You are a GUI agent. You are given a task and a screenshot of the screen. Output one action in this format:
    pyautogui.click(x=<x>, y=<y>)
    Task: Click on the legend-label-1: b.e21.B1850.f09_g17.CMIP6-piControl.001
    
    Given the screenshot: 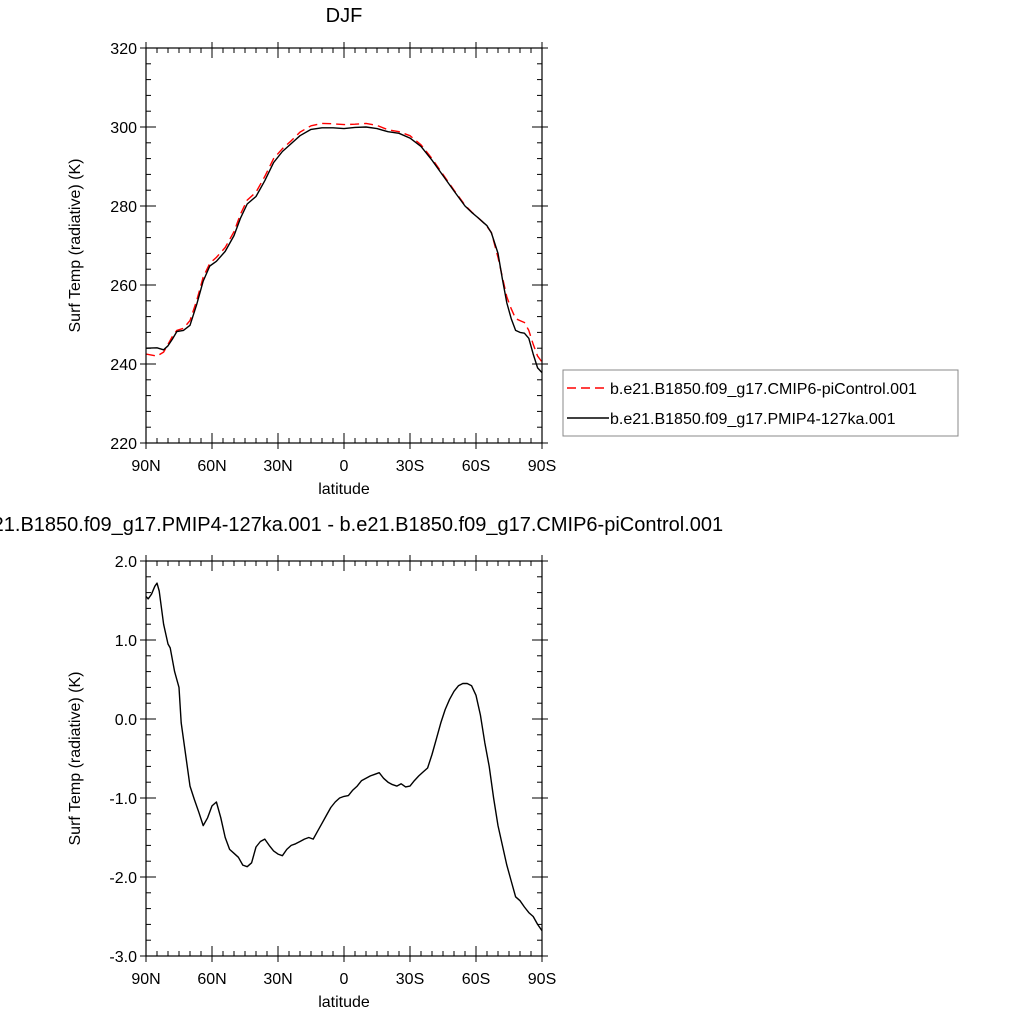 What is the action you would take?
    pyautogui.click(x=763, y=389)
    